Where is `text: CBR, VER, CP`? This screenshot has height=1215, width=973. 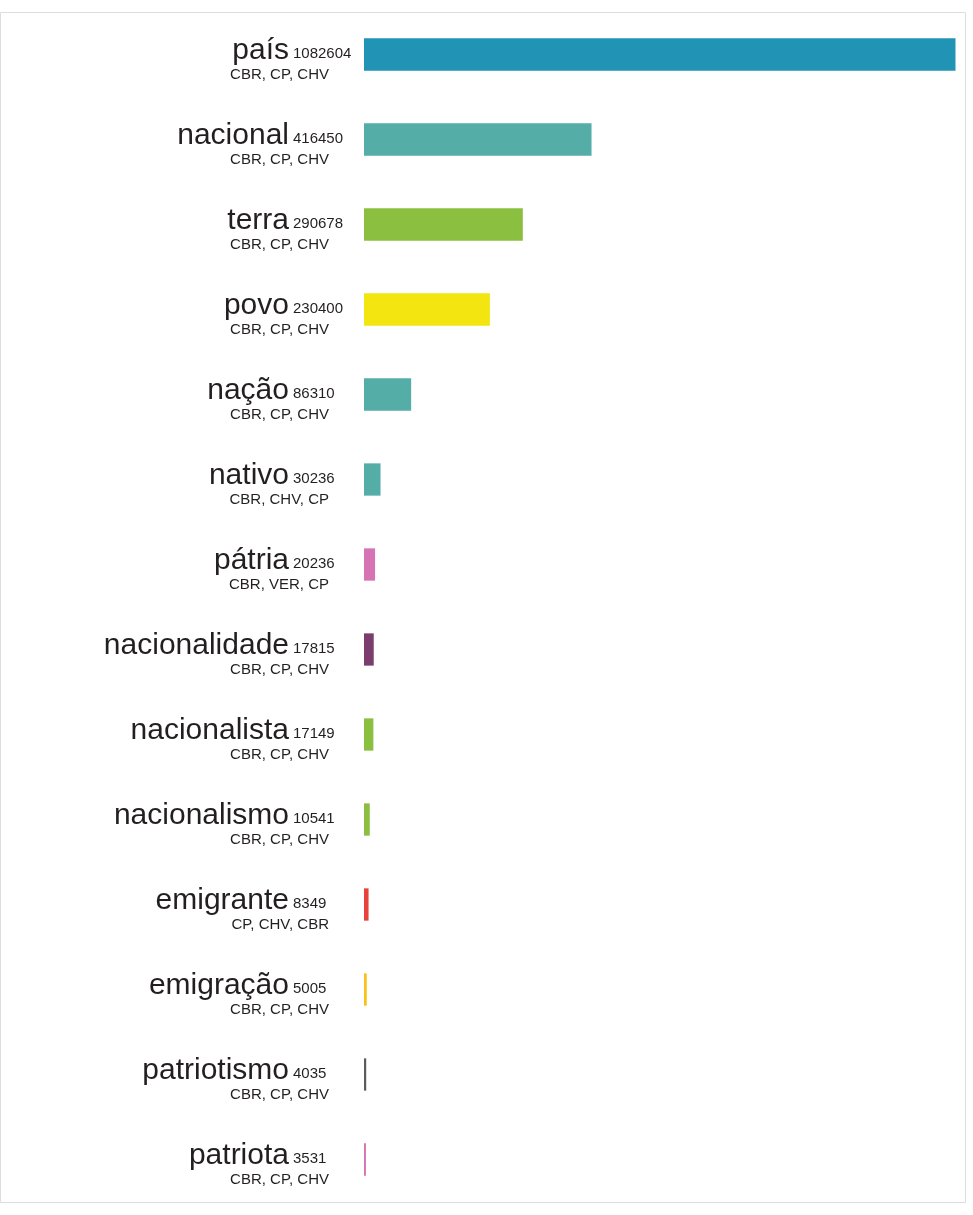 text: CBR, VER, CP is located at coordinates (278, 583).